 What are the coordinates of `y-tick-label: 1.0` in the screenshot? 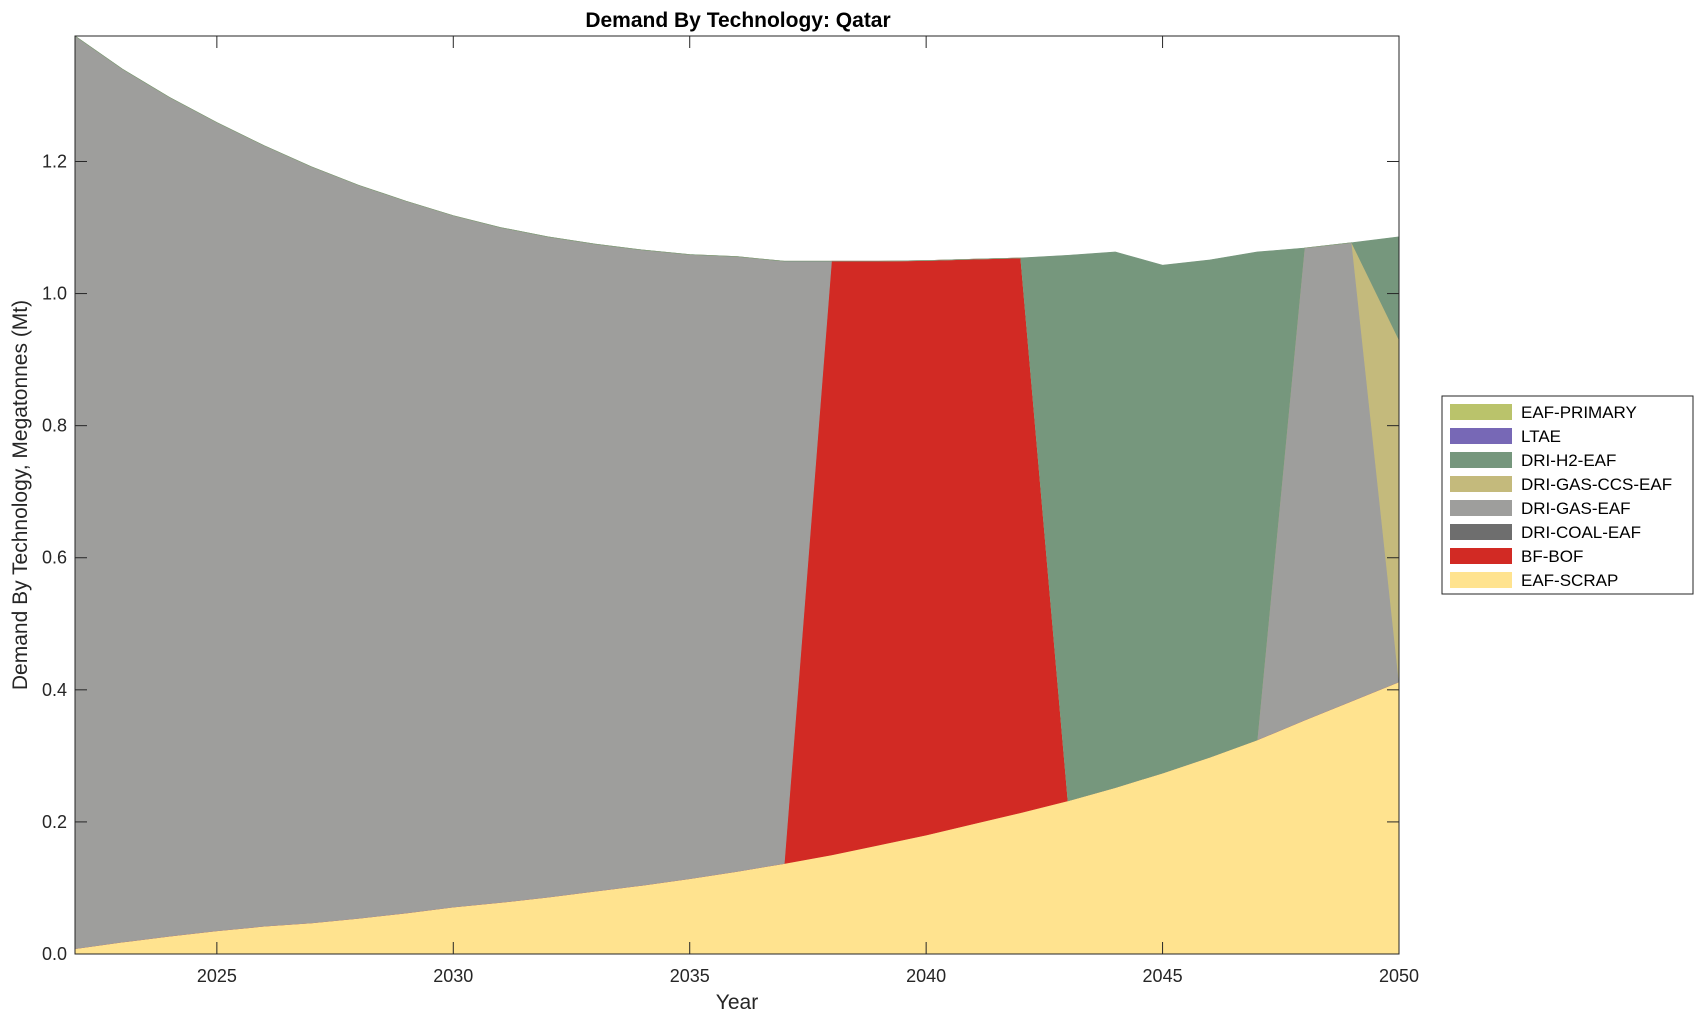 It's located at (54, 294).